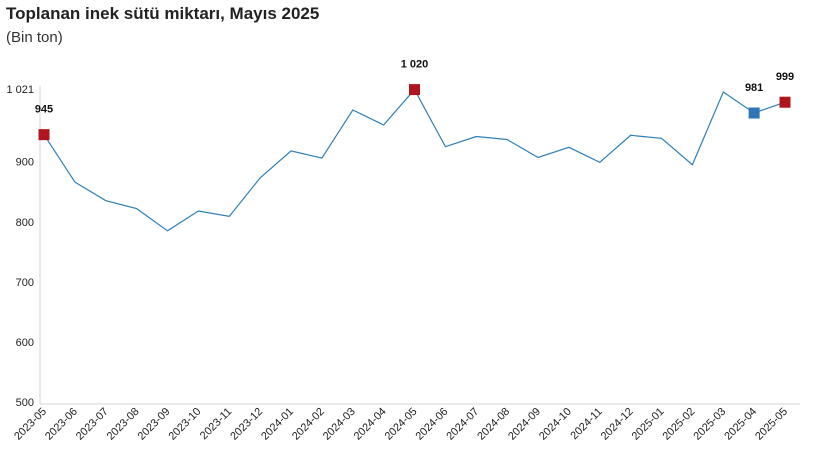  What do you see at coordinates (493, 424) in the screenshot?
I see `x-tick-label: 2024-08` at bounding box center [493, 424].